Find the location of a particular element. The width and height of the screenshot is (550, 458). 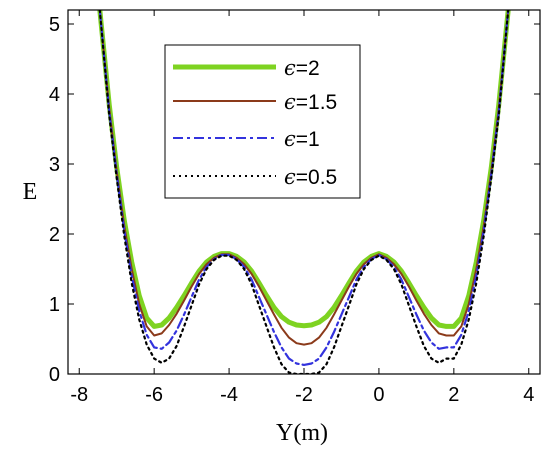

y-tick-label: 0 is located at coordinates (54, 375).